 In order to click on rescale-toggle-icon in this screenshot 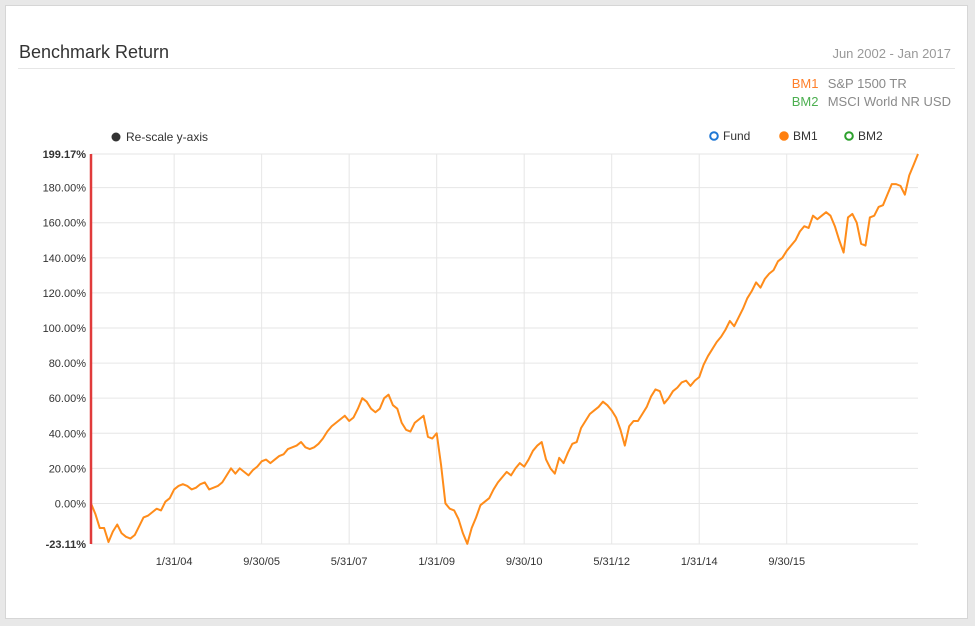, I will do `click(116, 137)`.